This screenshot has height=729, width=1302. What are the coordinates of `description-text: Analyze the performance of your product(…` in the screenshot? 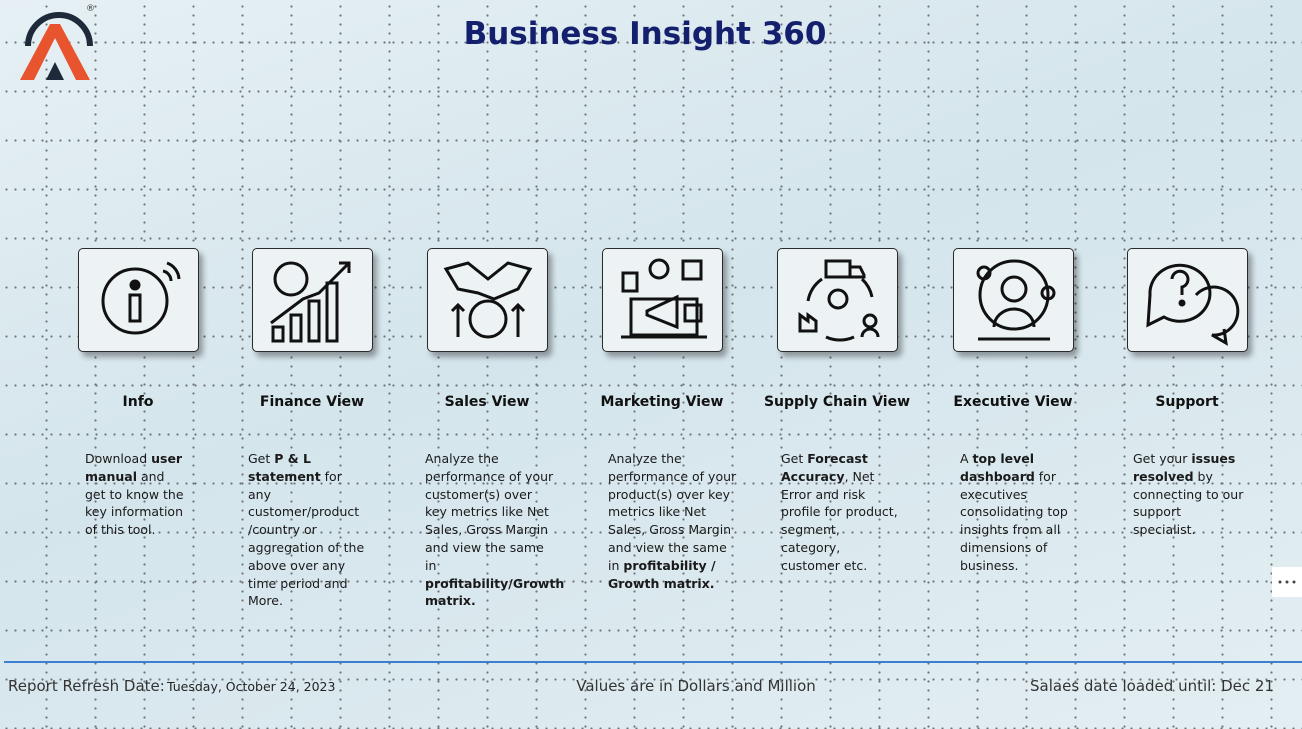 It's located at (672, 512).